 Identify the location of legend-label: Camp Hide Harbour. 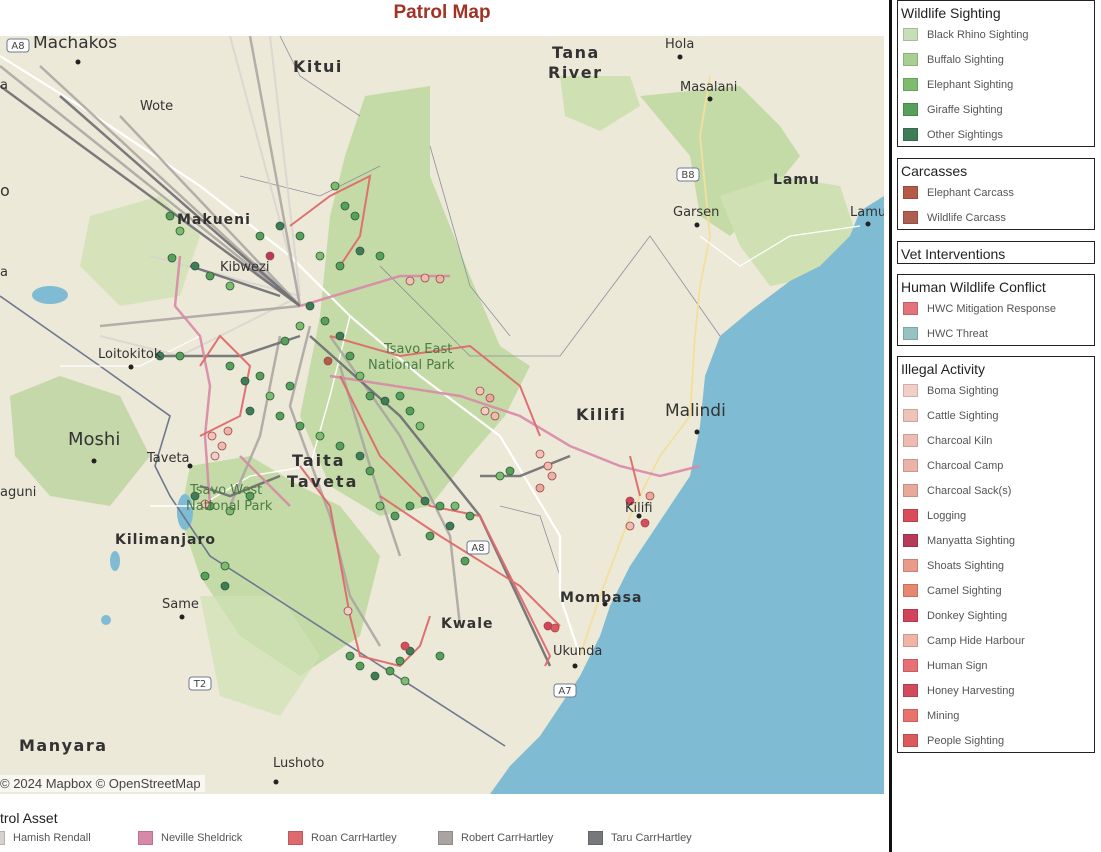
(976, 640).